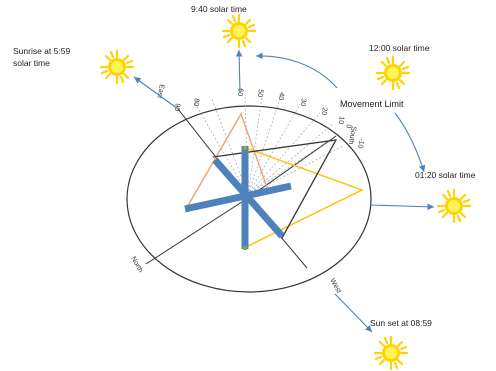 The image size is (496, 371). I want to click on compass-west: West, so click(335, 286).